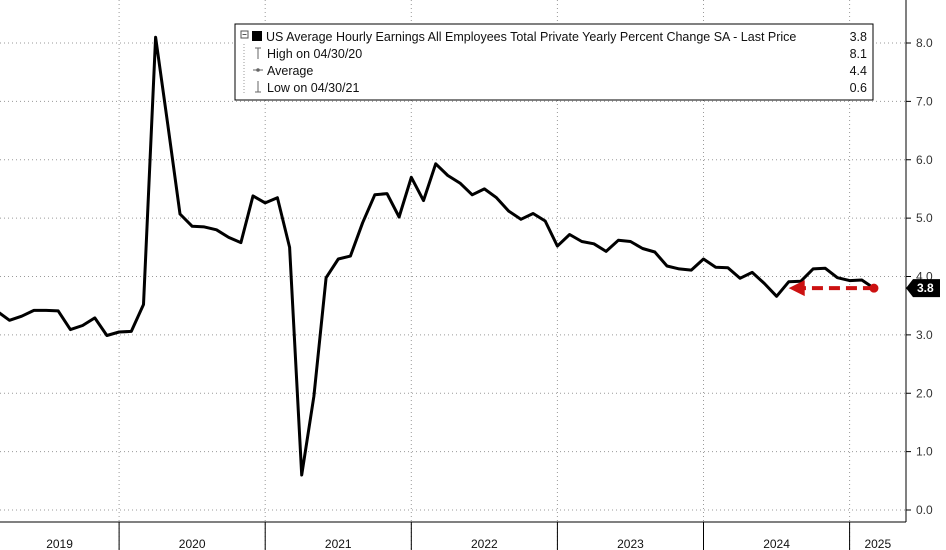 The height and width of the screenshot is (550, 946). I want to click on x-tick-label: 2020, so click(192, 543).